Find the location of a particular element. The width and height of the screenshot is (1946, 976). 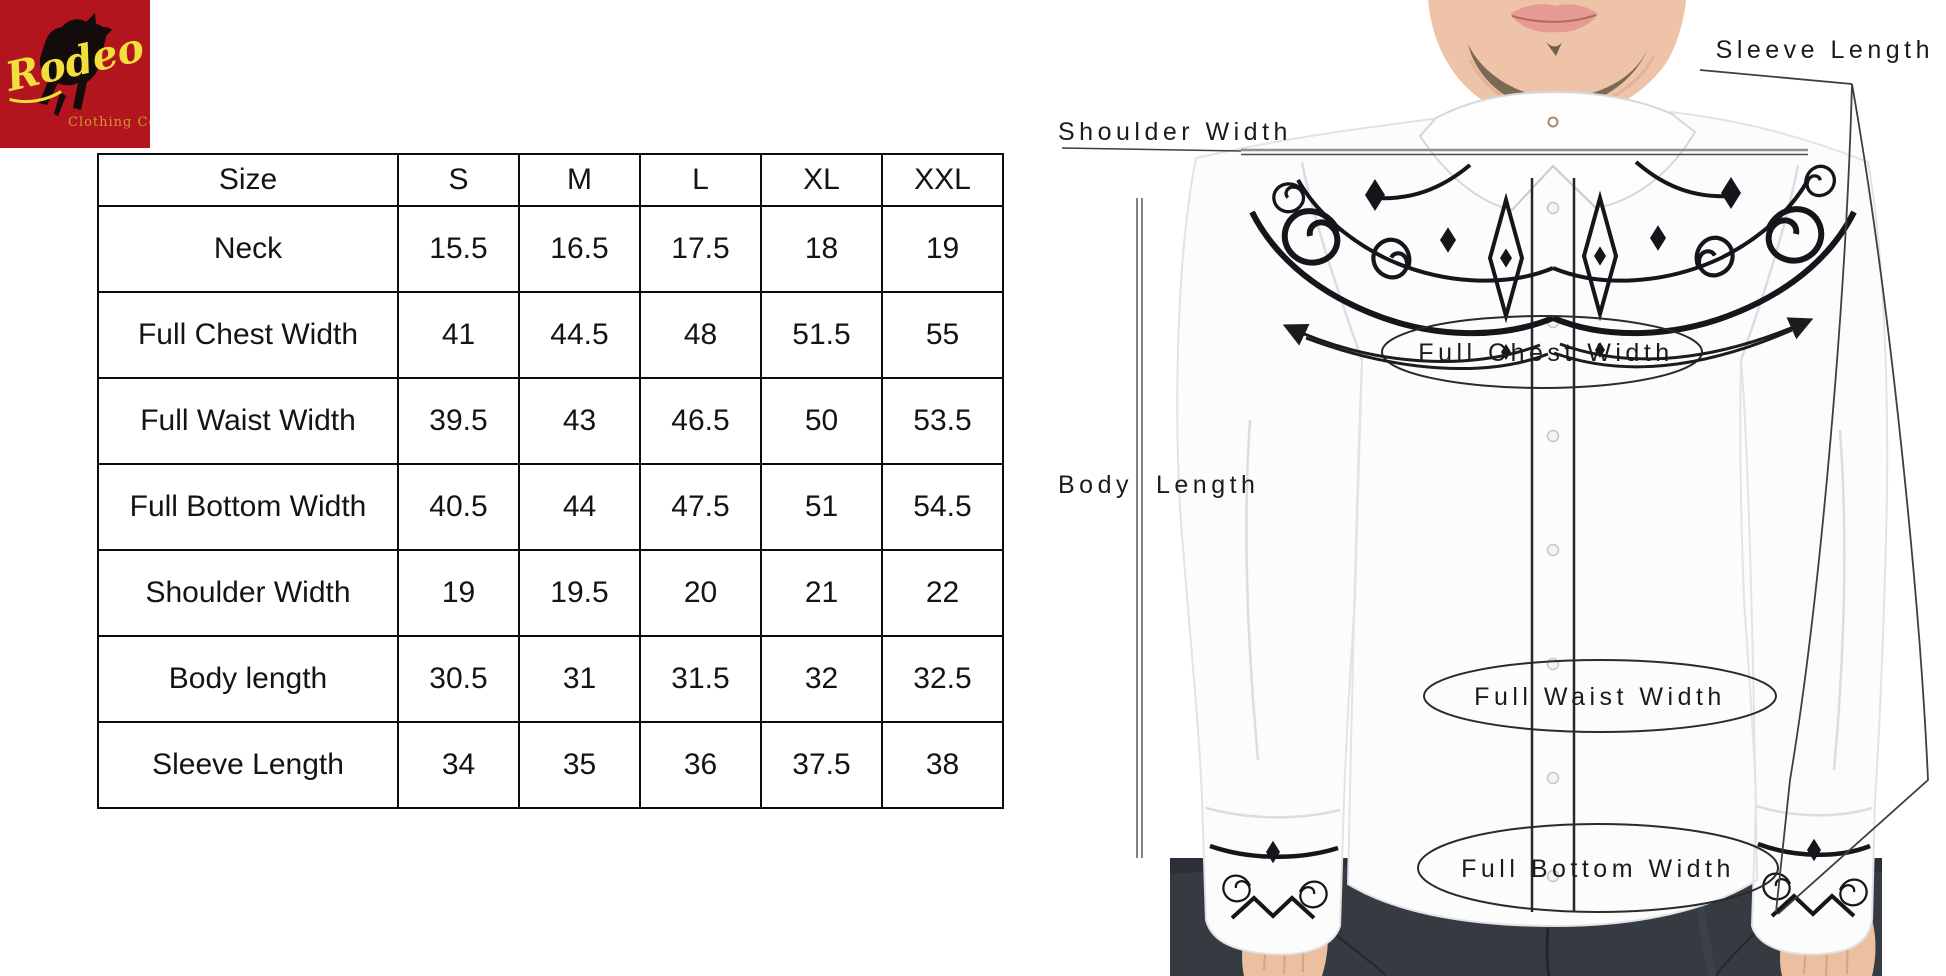

cell: 53.5 is located at coordinates (942, 421).